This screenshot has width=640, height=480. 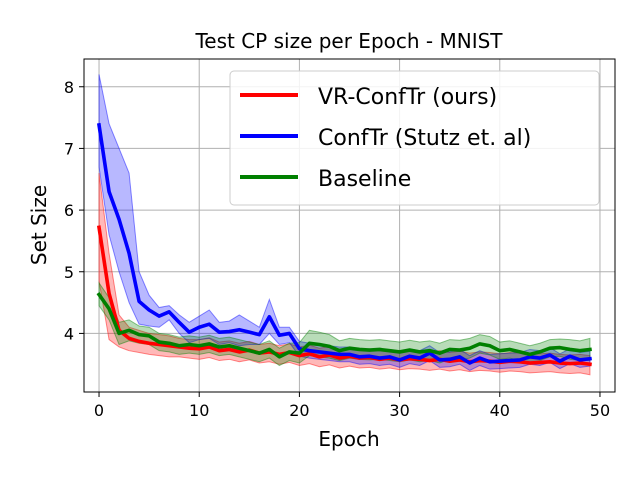 What do you see at coordinates (299, 410) in the screenshot?
I see `x-tick-label: 20` at bounding box center [299, 410].